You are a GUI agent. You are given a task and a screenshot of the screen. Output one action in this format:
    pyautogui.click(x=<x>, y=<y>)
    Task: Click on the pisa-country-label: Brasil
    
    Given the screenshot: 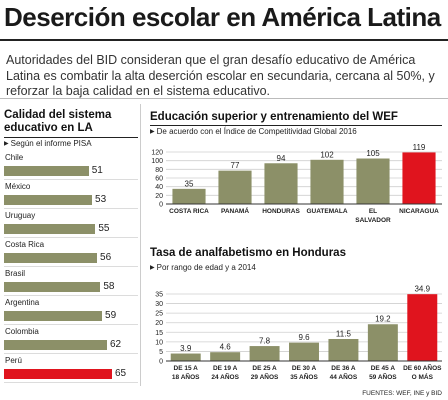 What is the action you would take?
    pyautogui.click(x=15, y=273)
    